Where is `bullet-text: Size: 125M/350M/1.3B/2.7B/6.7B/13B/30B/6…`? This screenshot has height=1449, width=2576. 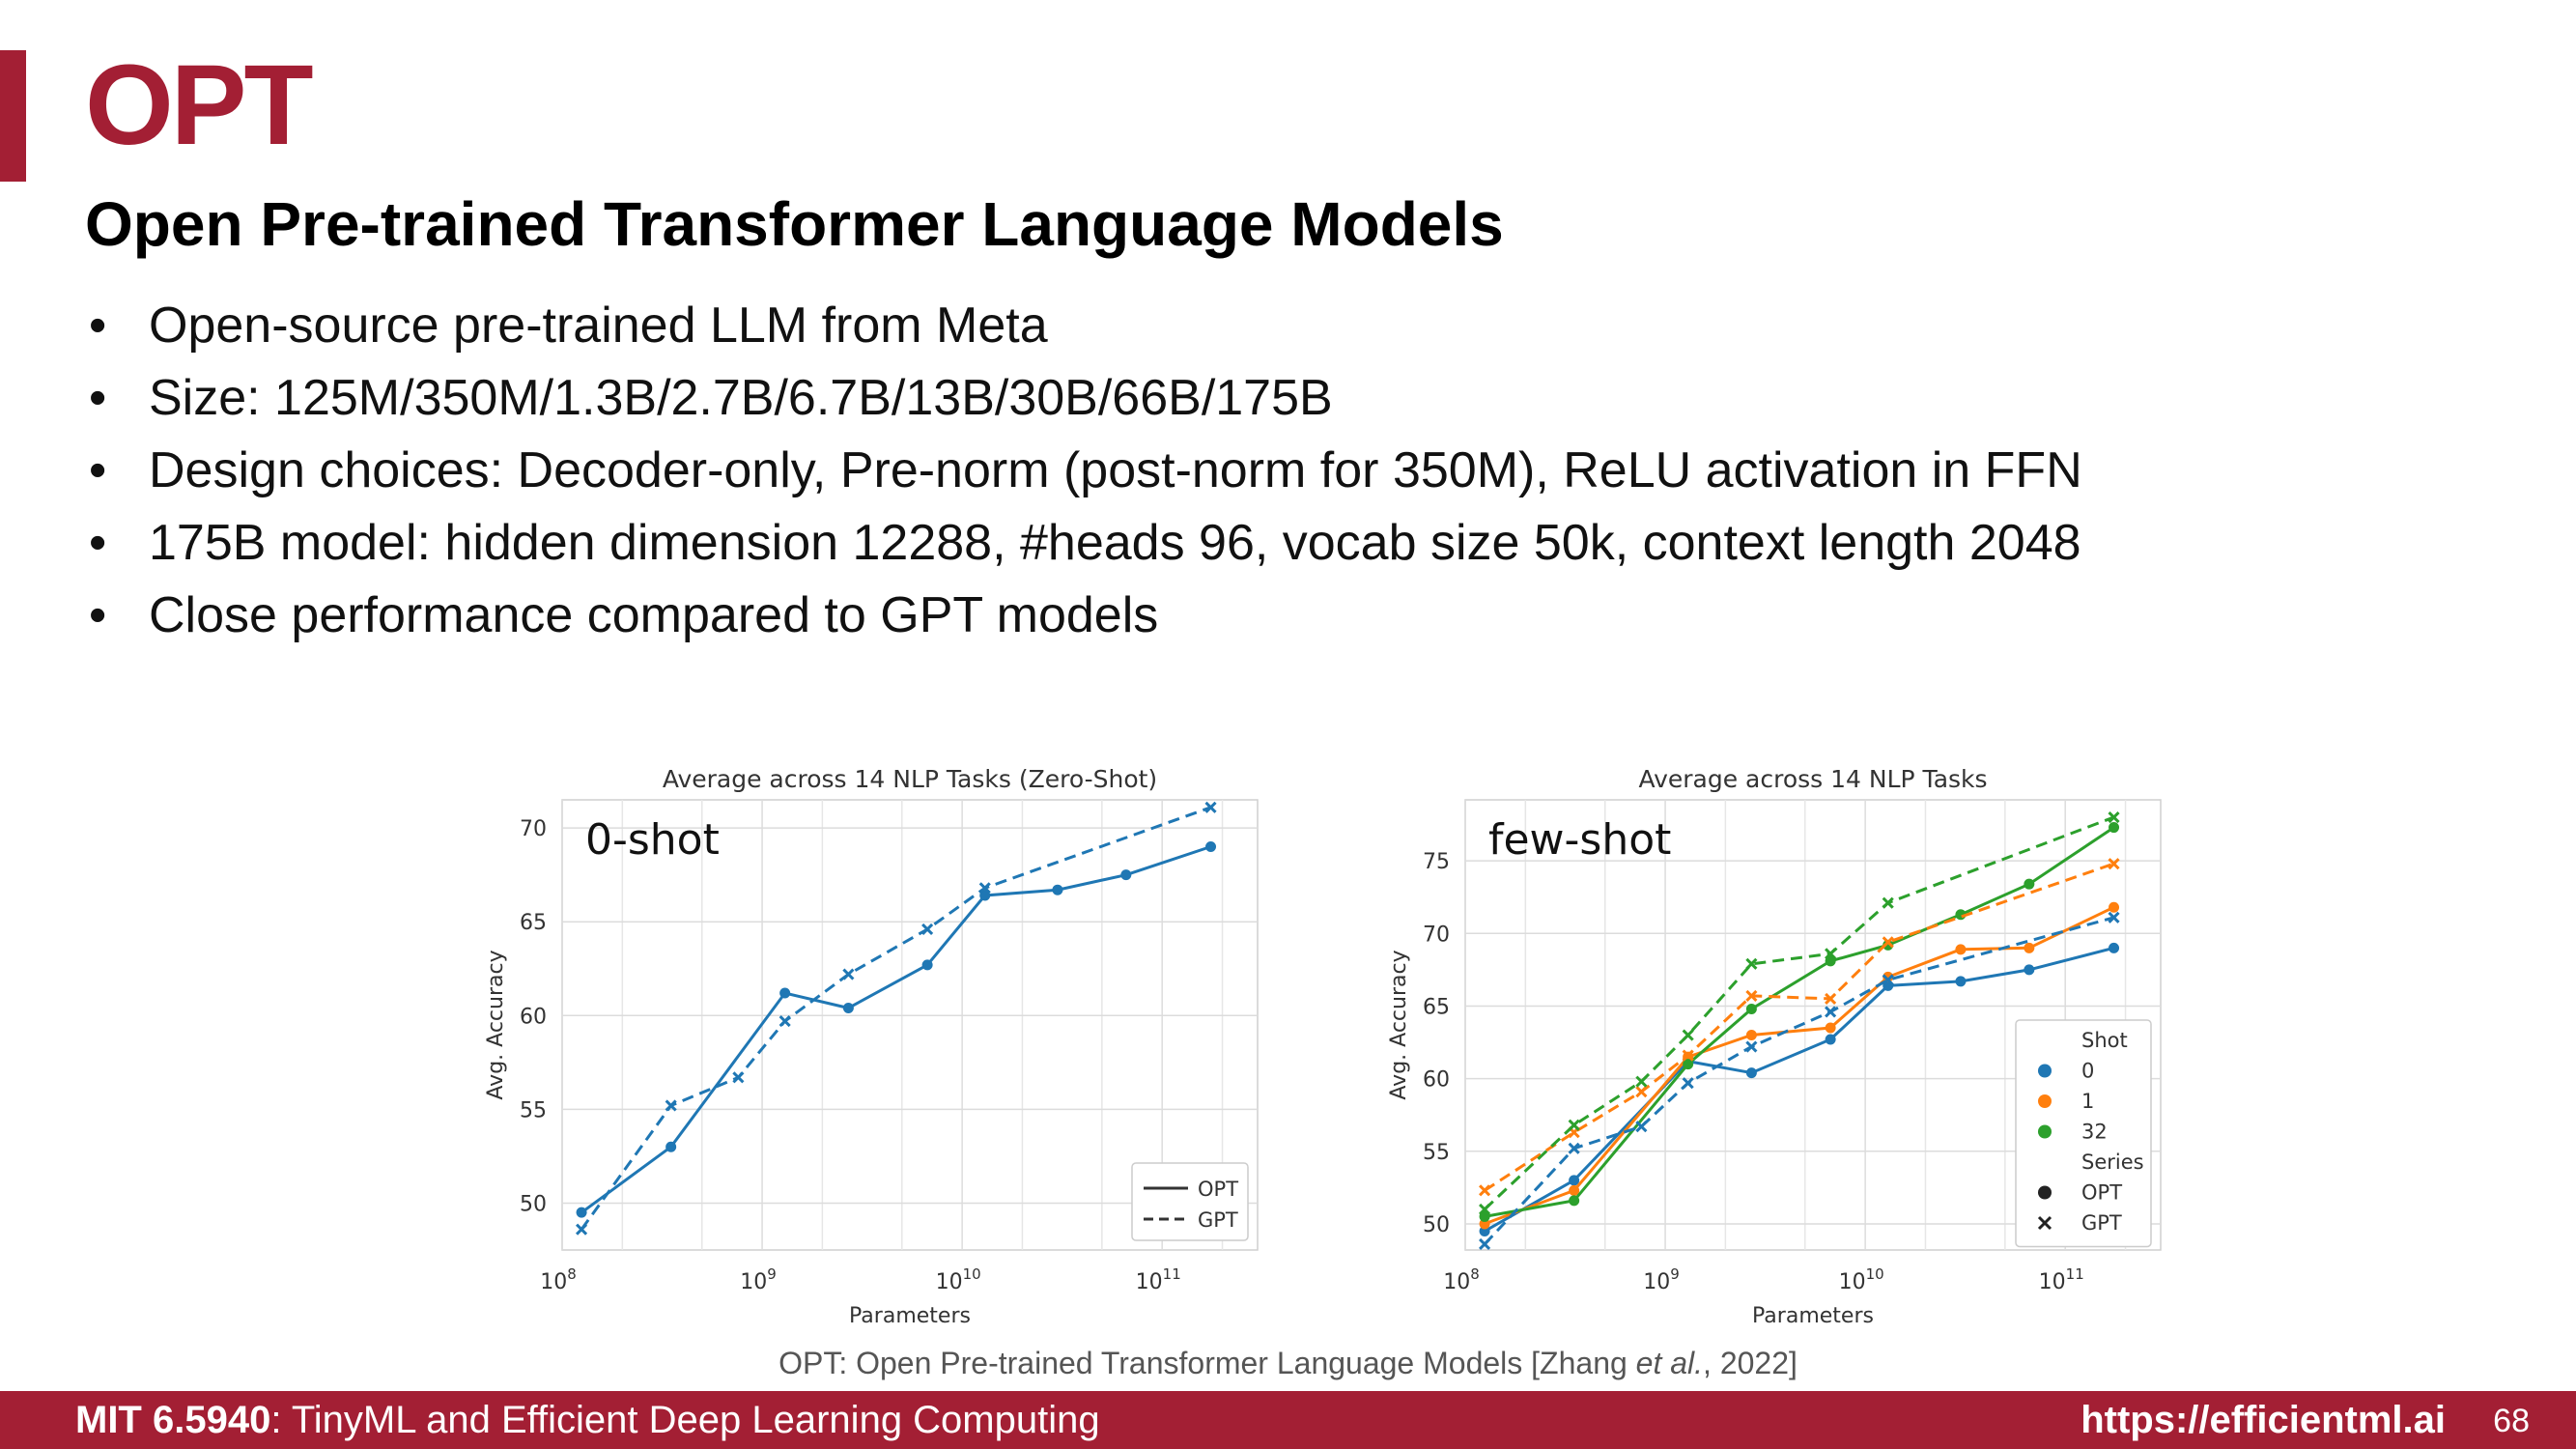 bullet-text: Size: 125M/350M/1.3B/2.7B/6.7B/13B/30B/6… is located at coordinates (741, 398).